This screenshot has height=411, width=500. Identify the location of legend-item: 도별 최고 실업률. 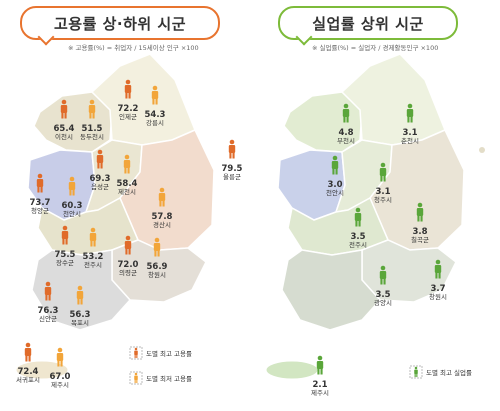
(440, 372).